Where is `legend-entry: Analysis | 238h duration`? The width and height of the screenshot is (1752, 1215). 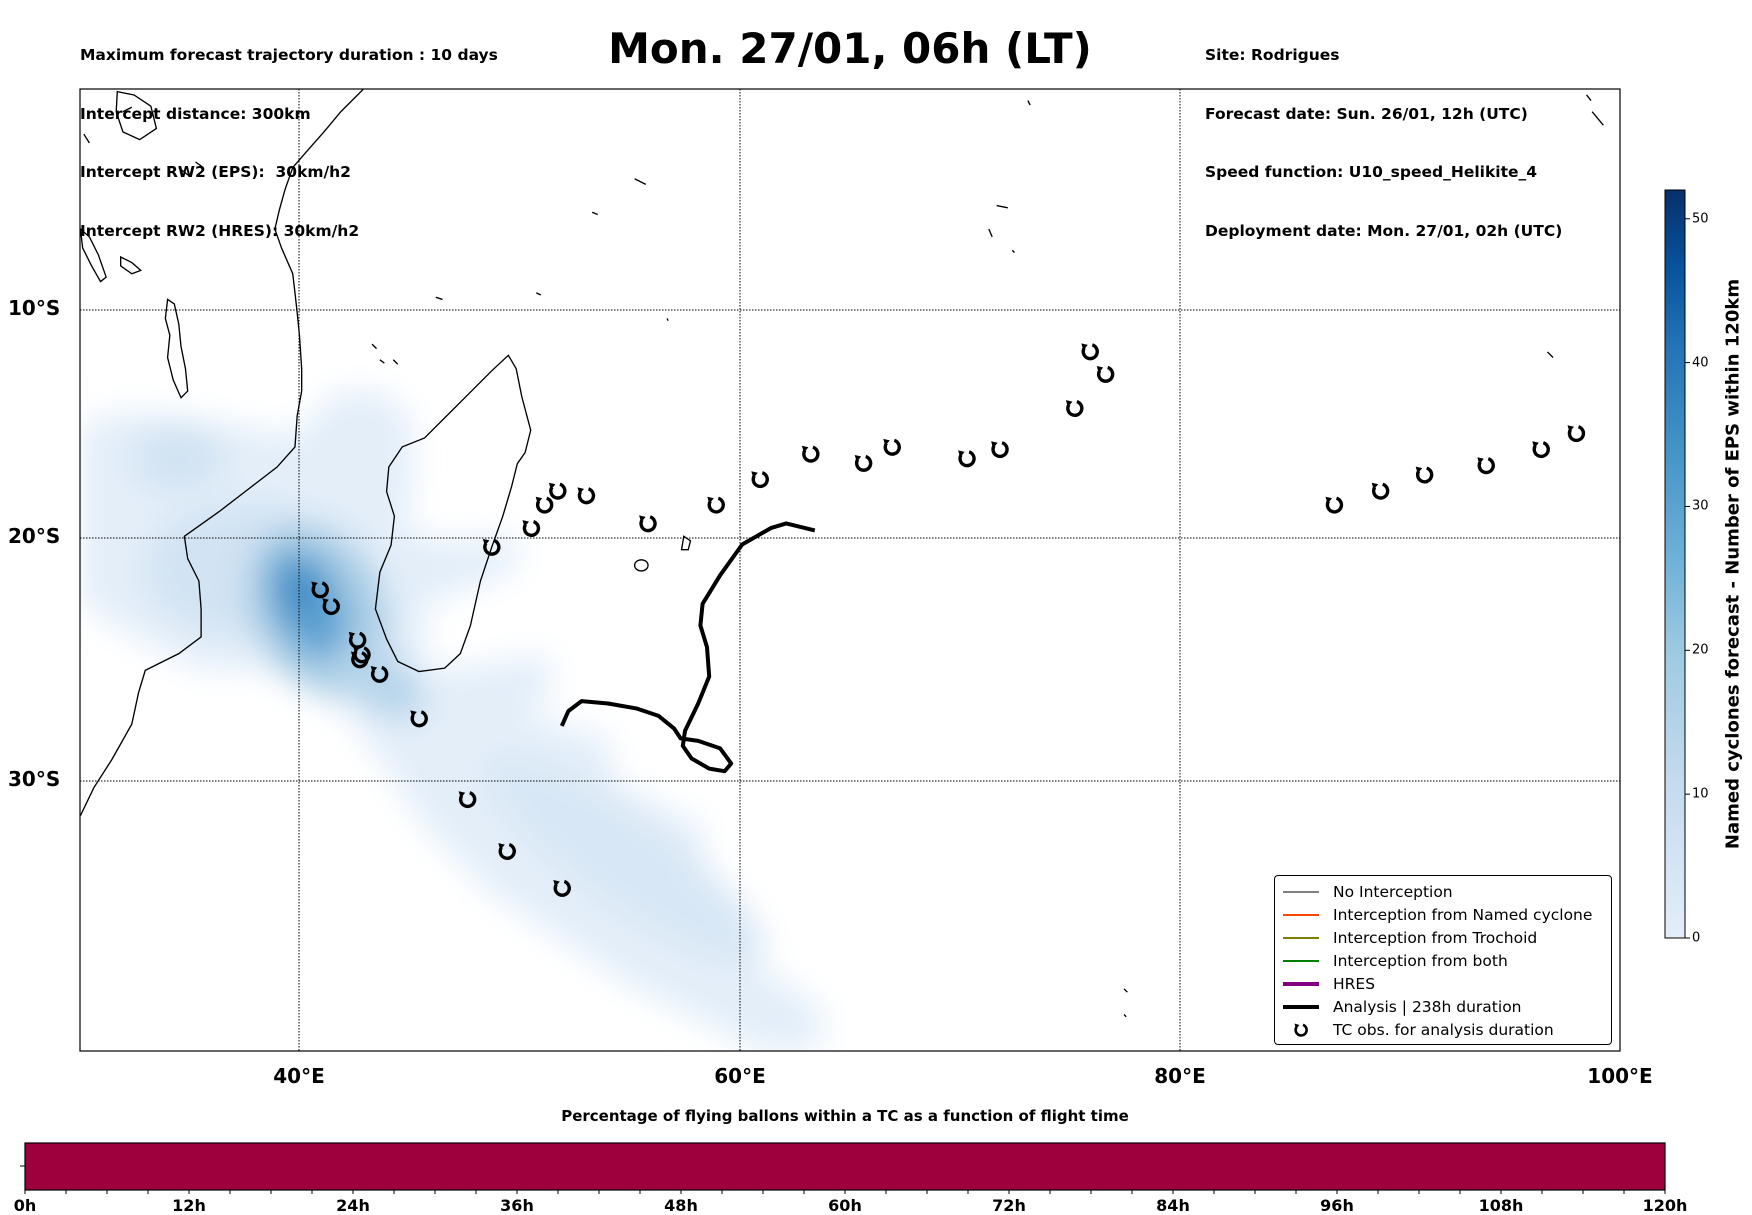
legend-entry: Analysis | 238h duration is located at coordinates (1402, 1007).